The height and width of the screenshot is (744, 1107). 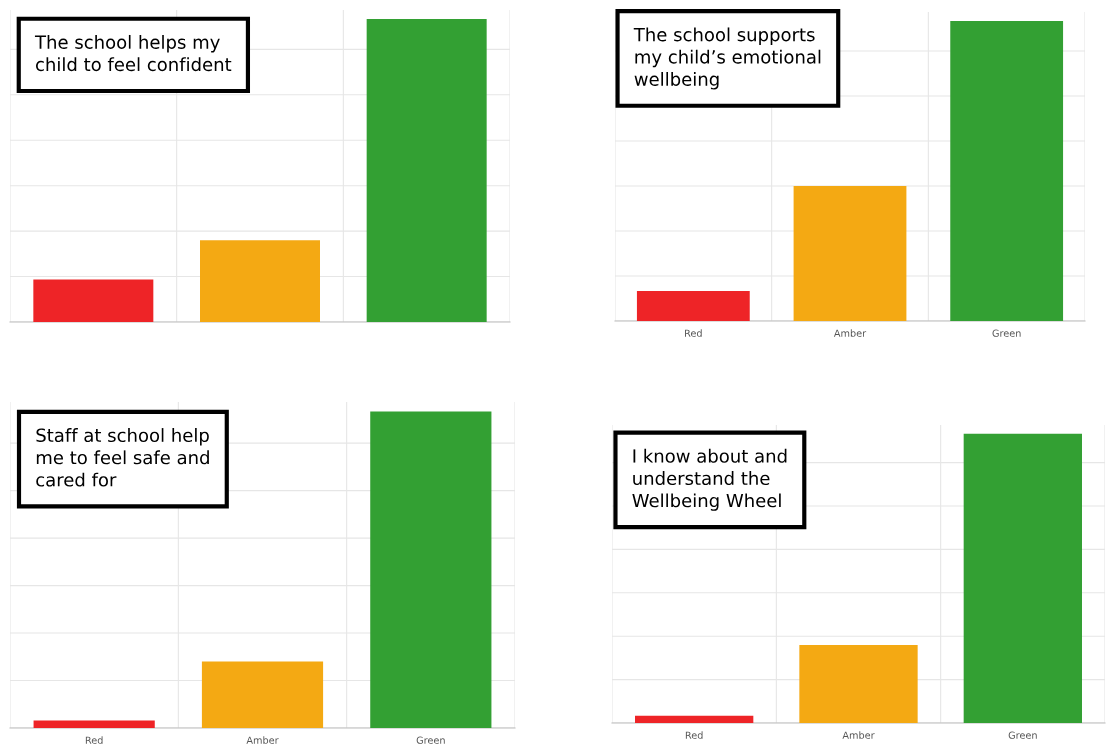 What do you see at coordinates (133, 53) in the screenshot?
I see `text: The school helps my child to feel confident` at bounding box center [133, 53].